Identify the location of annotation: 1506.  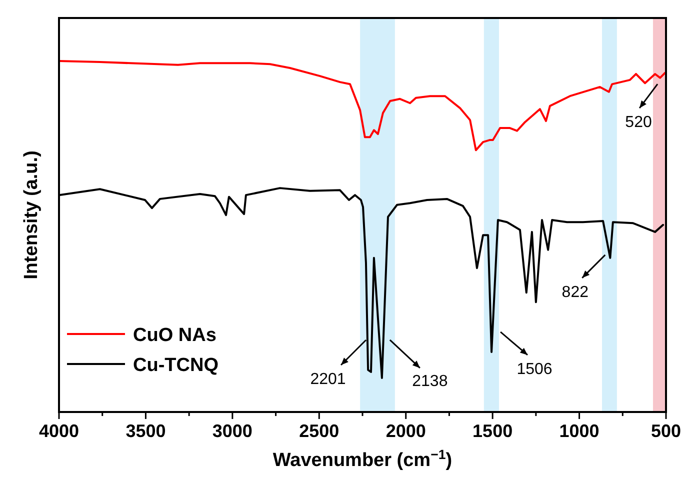
(534, 369).